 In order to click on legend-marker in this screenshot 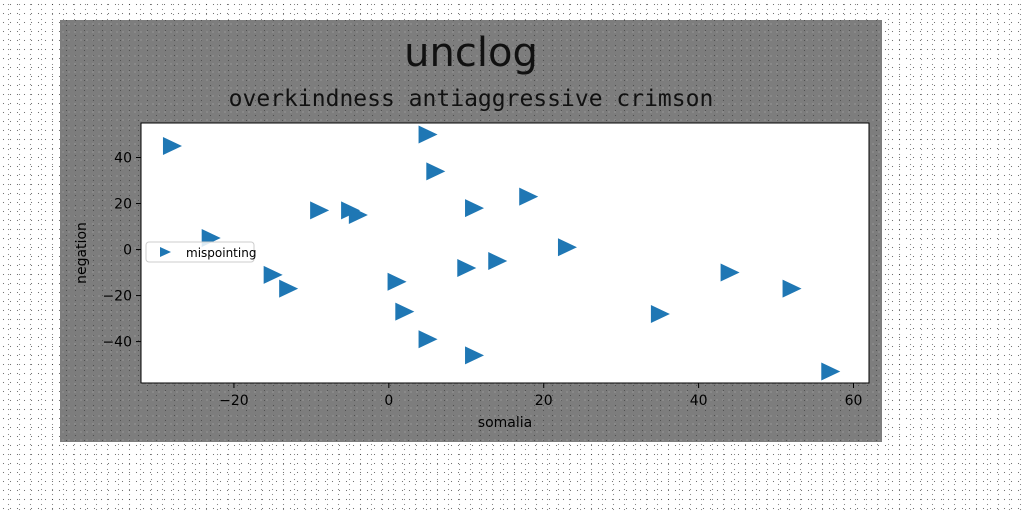, I will do `click(165, 252)`.